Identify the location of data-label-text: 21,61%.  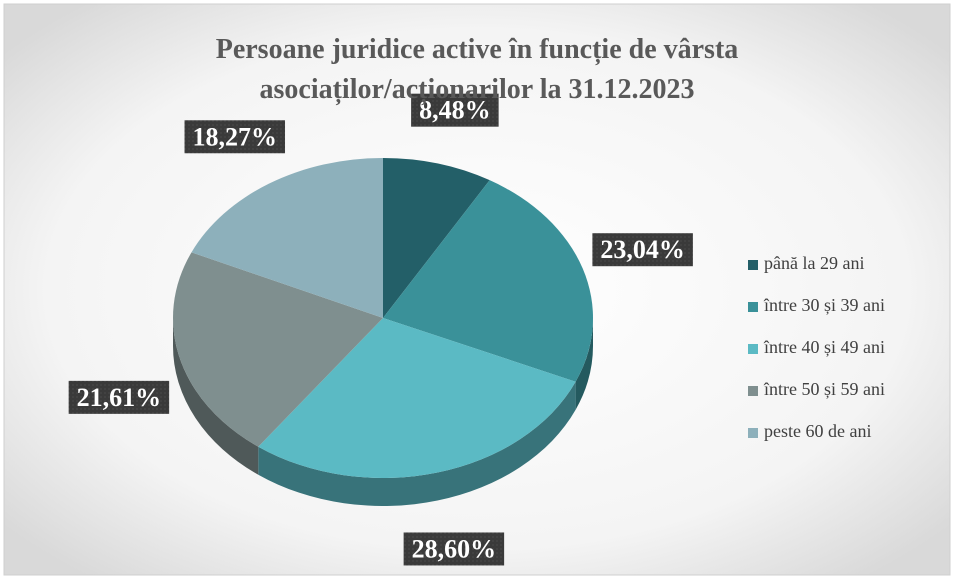
(119, 397).